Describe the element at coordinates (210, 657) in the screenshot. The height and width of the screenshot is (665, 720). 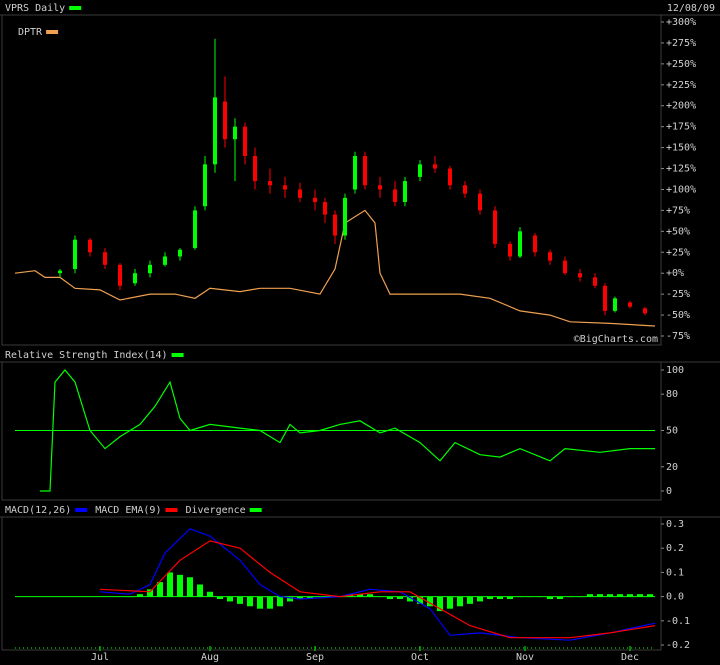
I see `x-tick-label: Aug` at that location.